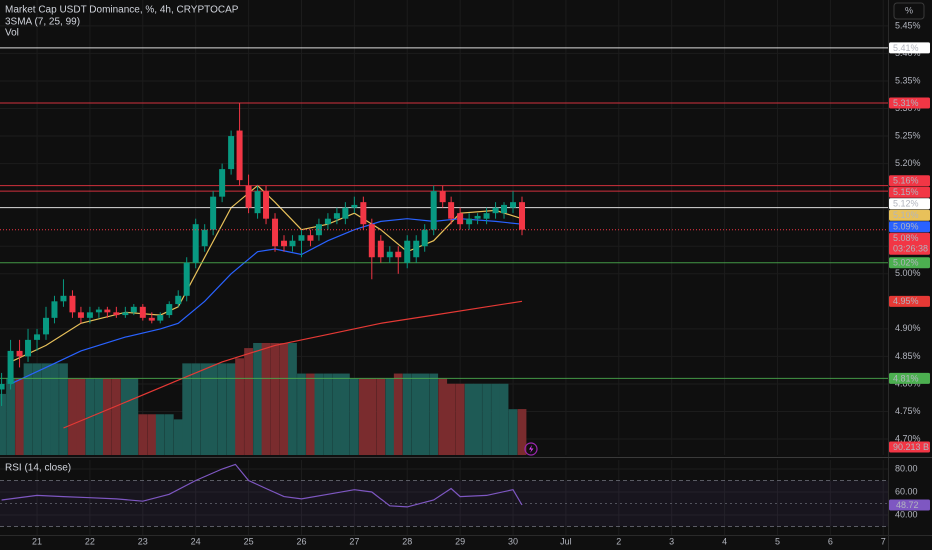  What do you see at coordinates (908, 163) in the screenshot?
I see `y-tick-label: 5.20%` at bounding box center [908, 163].